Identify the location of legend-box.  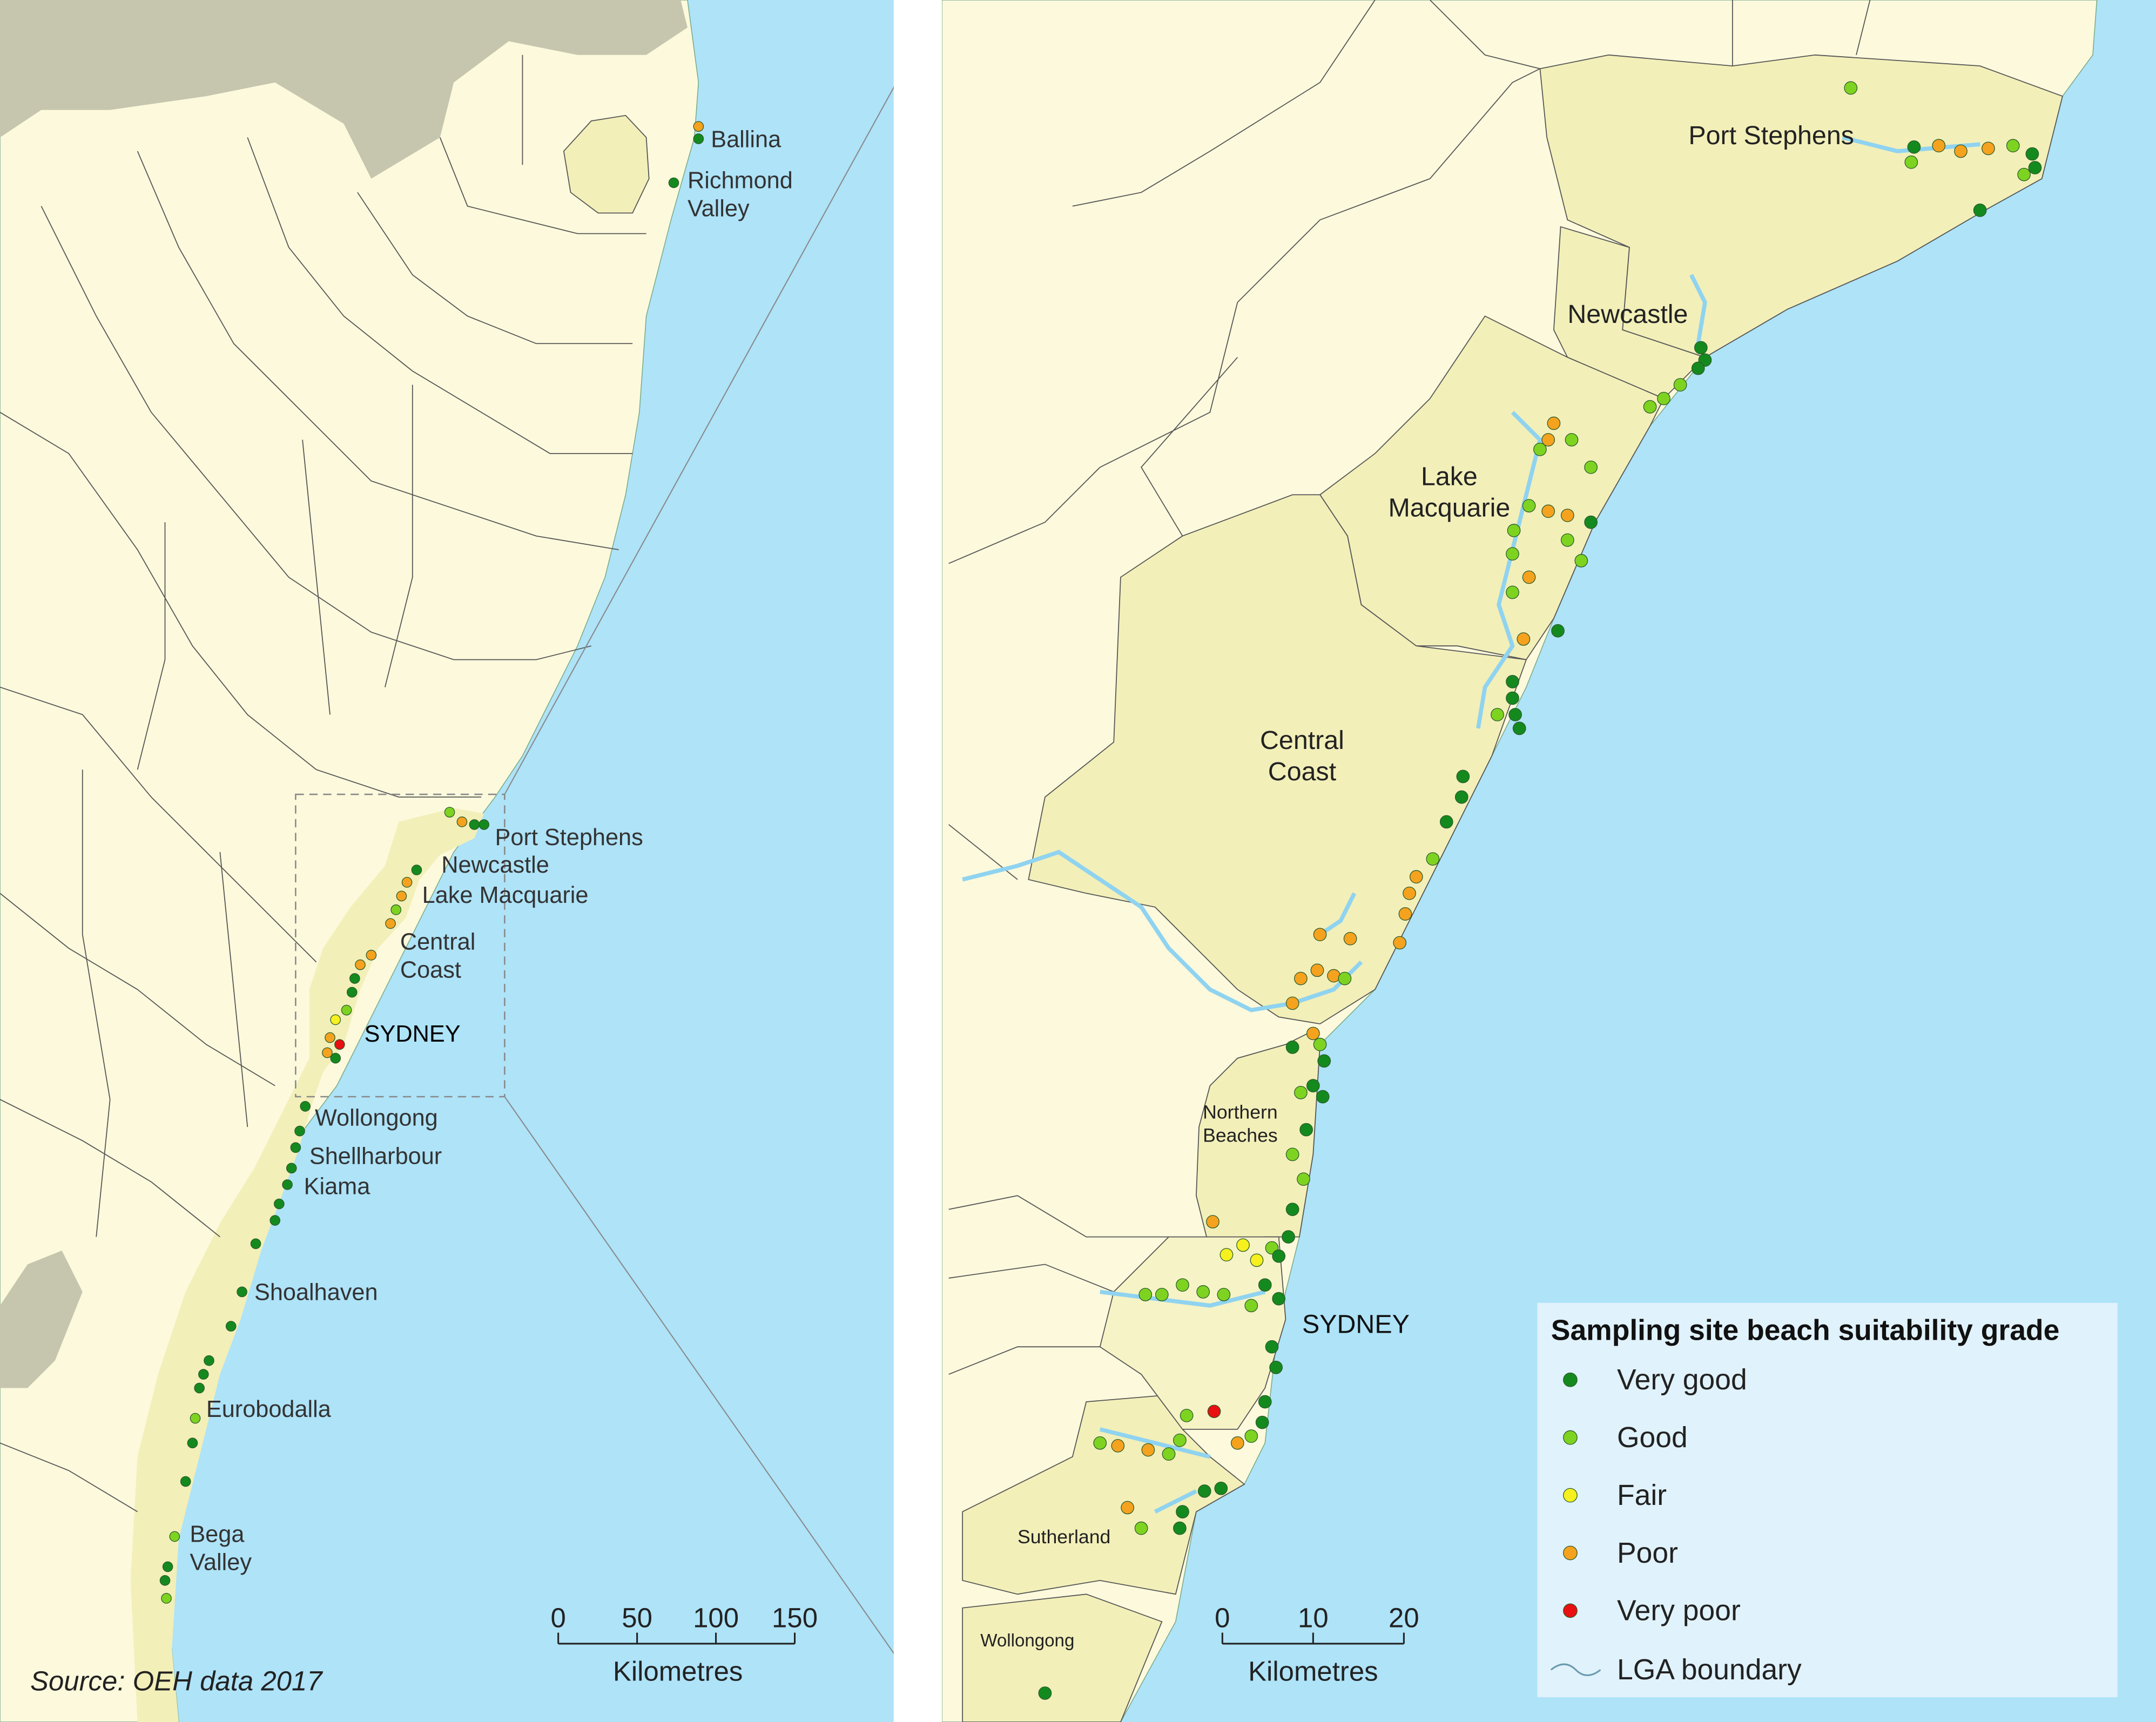
(1827, 1500).